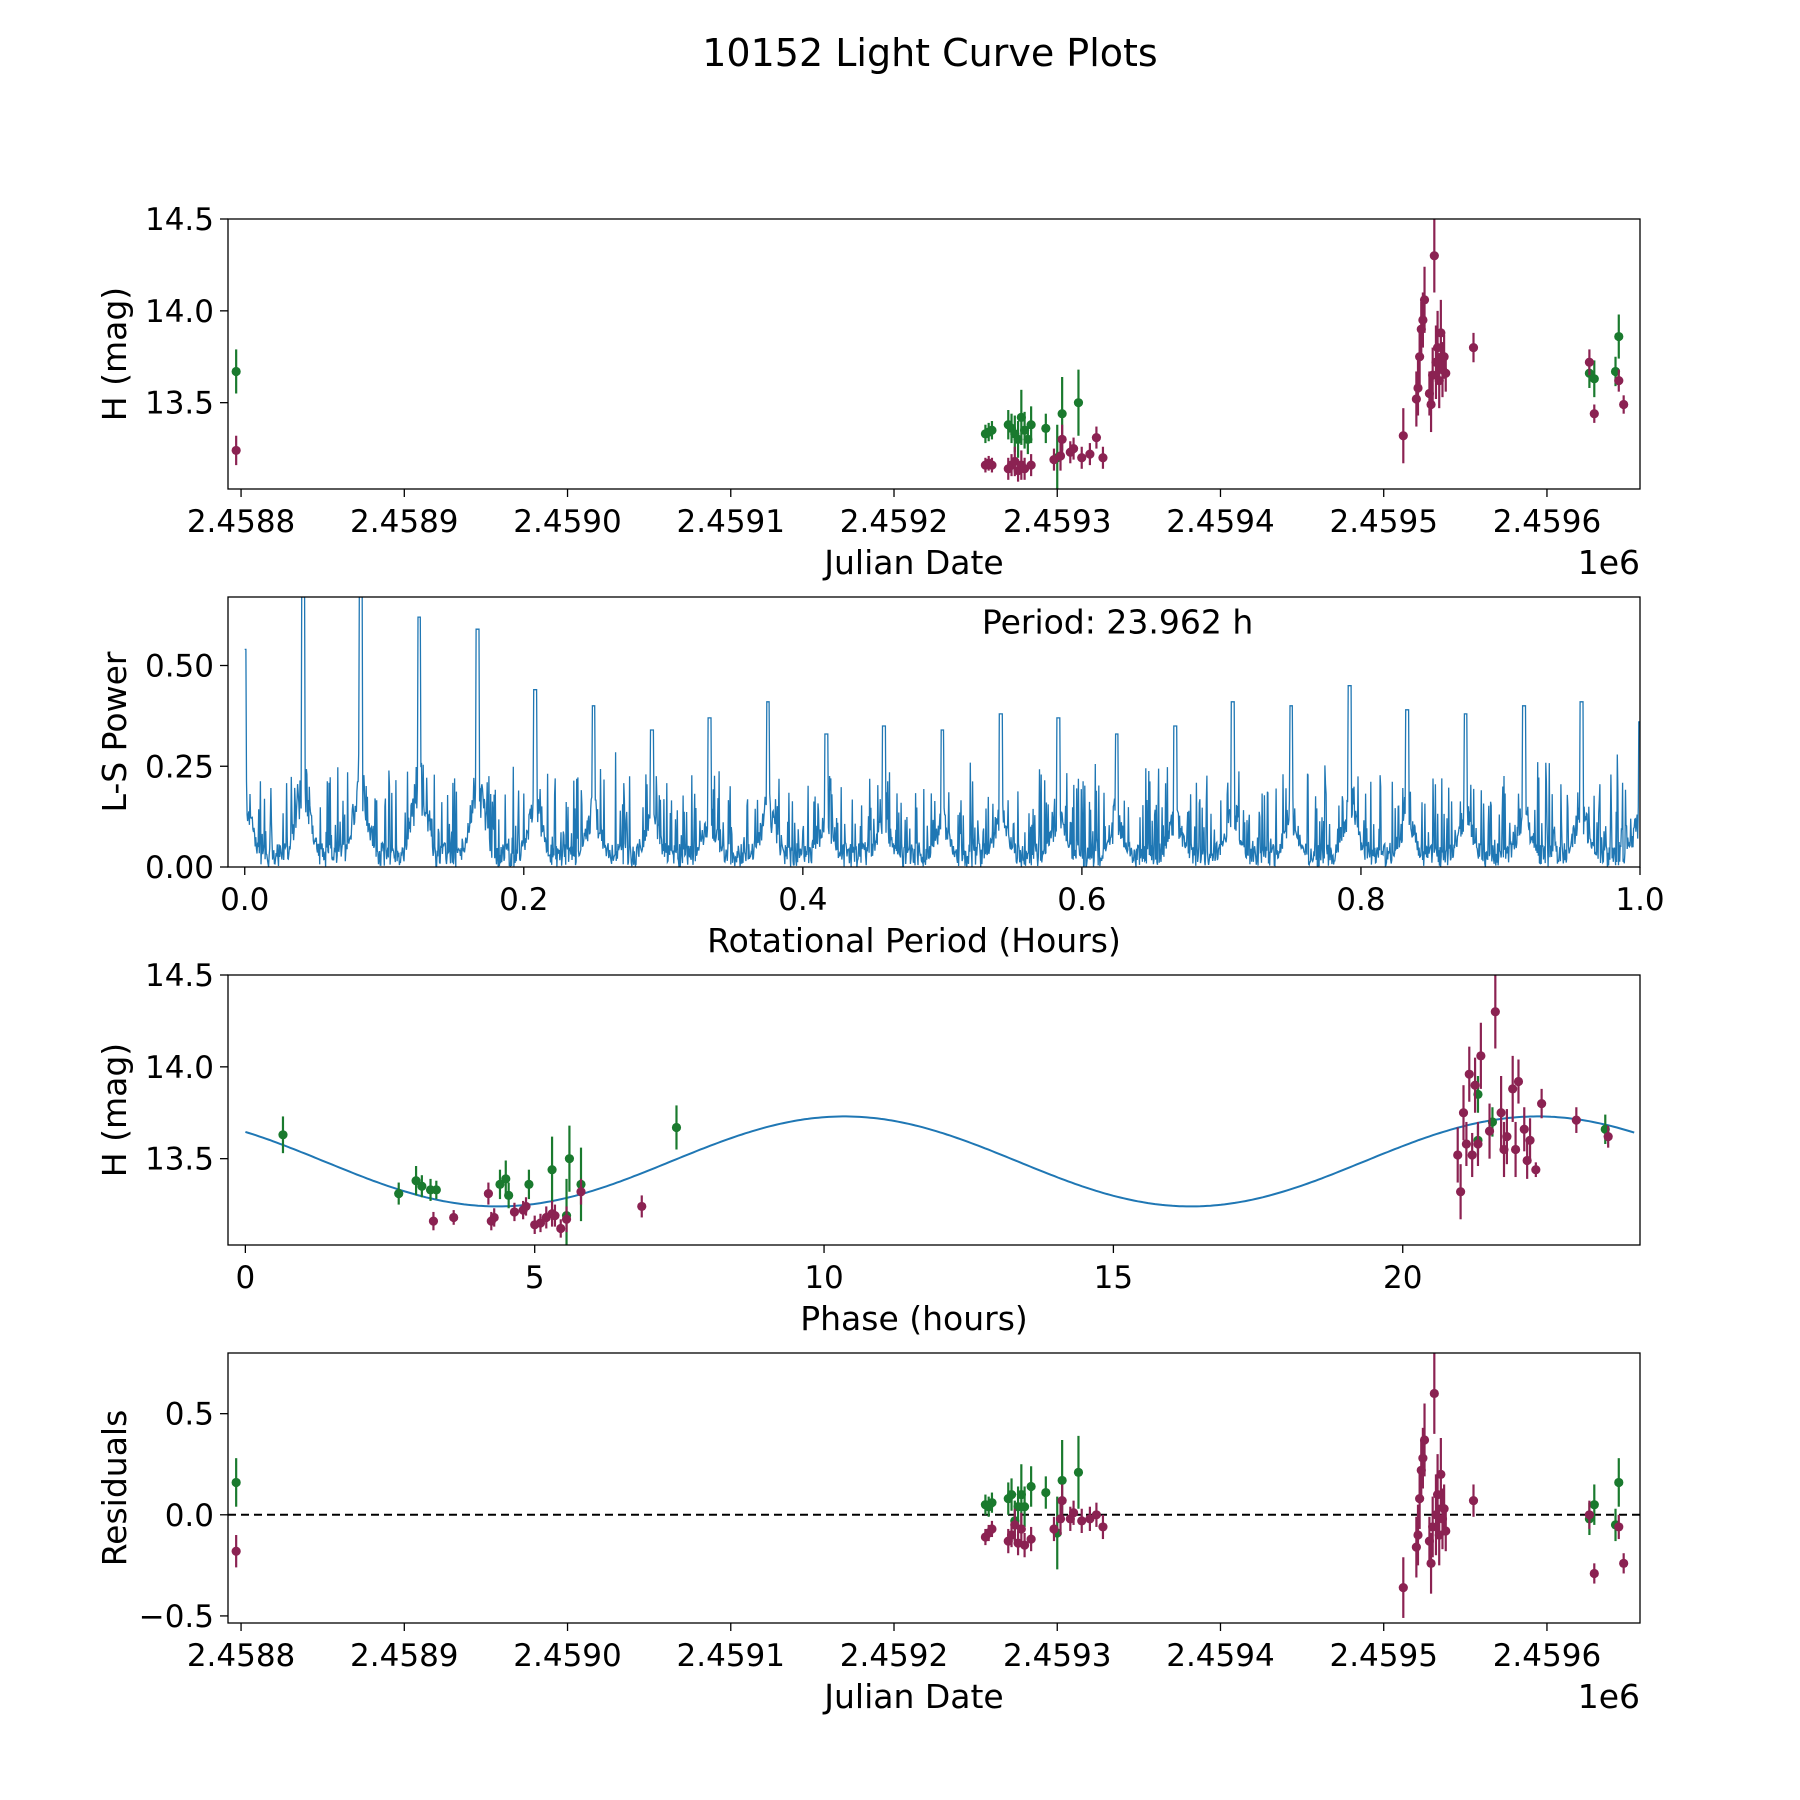 The width and height of the screenshot is (1800, 1800). I want to click on x-tick-label: 2.4594, so click(1220, 1656).